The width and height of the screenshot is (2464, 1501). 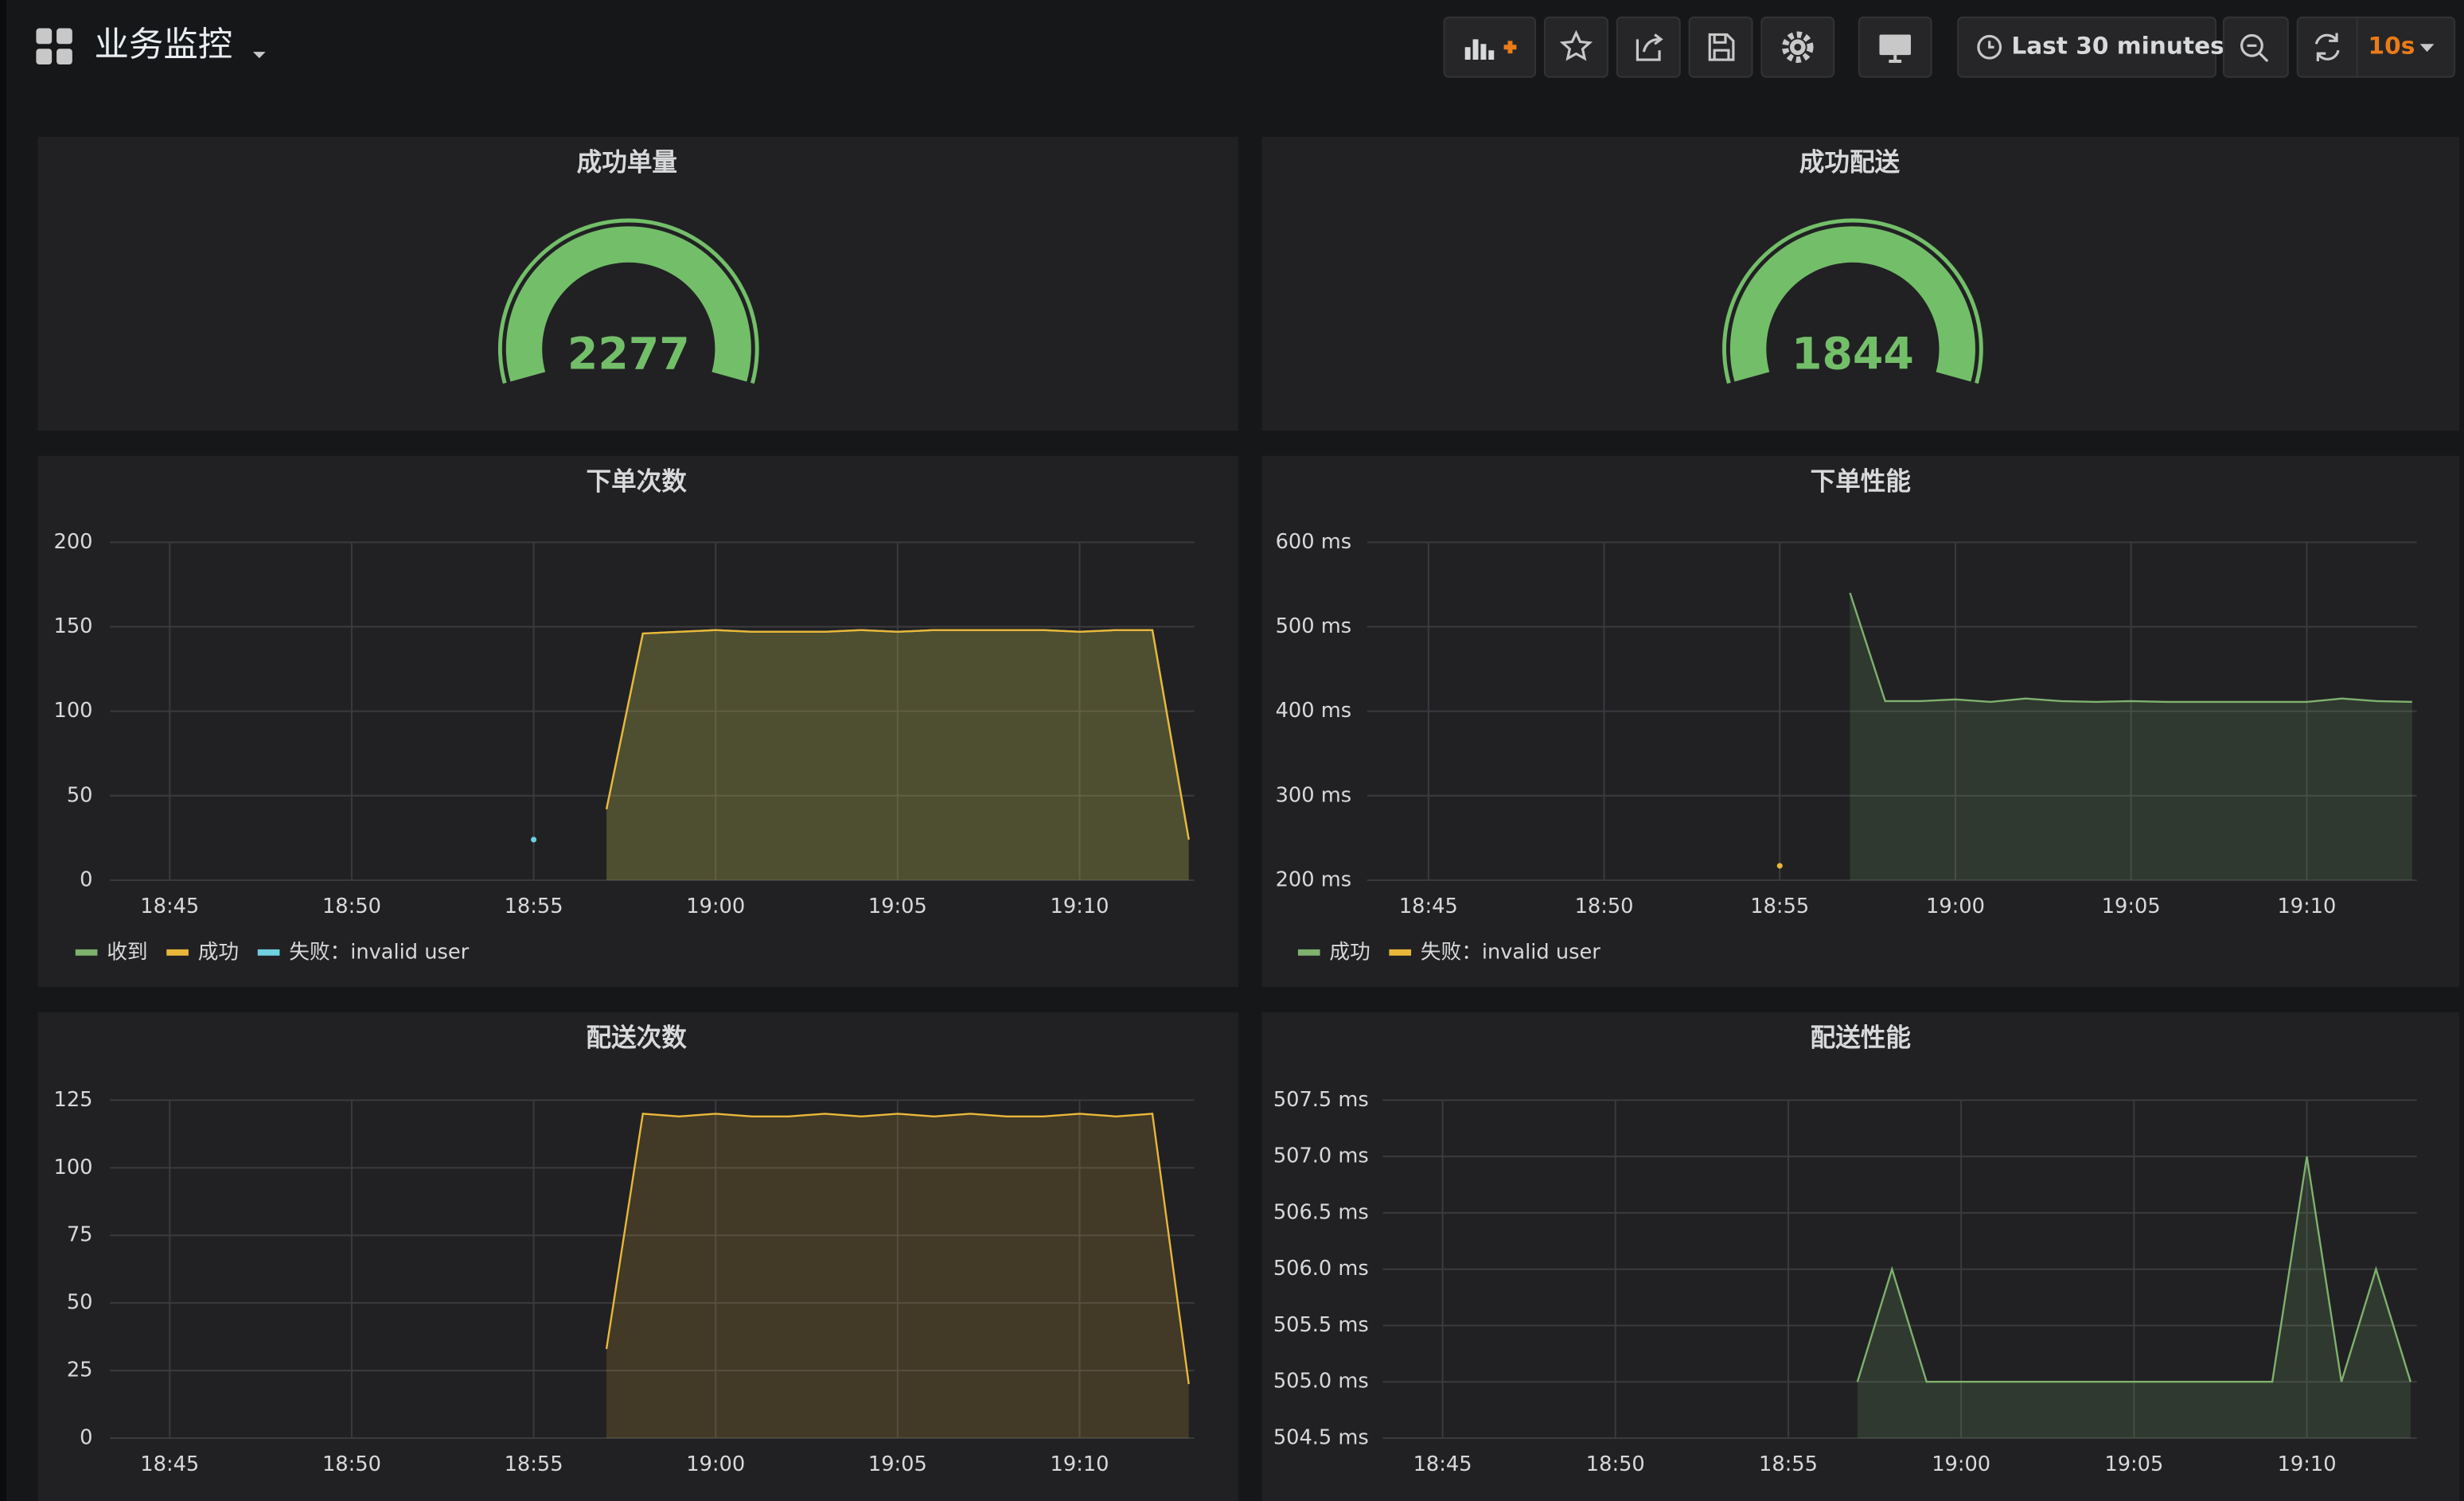 What do you see at coordinates (1321, 1325) in the screenshot?
I see `y-tick-label: 505.5 ms` at bounding box center [1321, 1325].